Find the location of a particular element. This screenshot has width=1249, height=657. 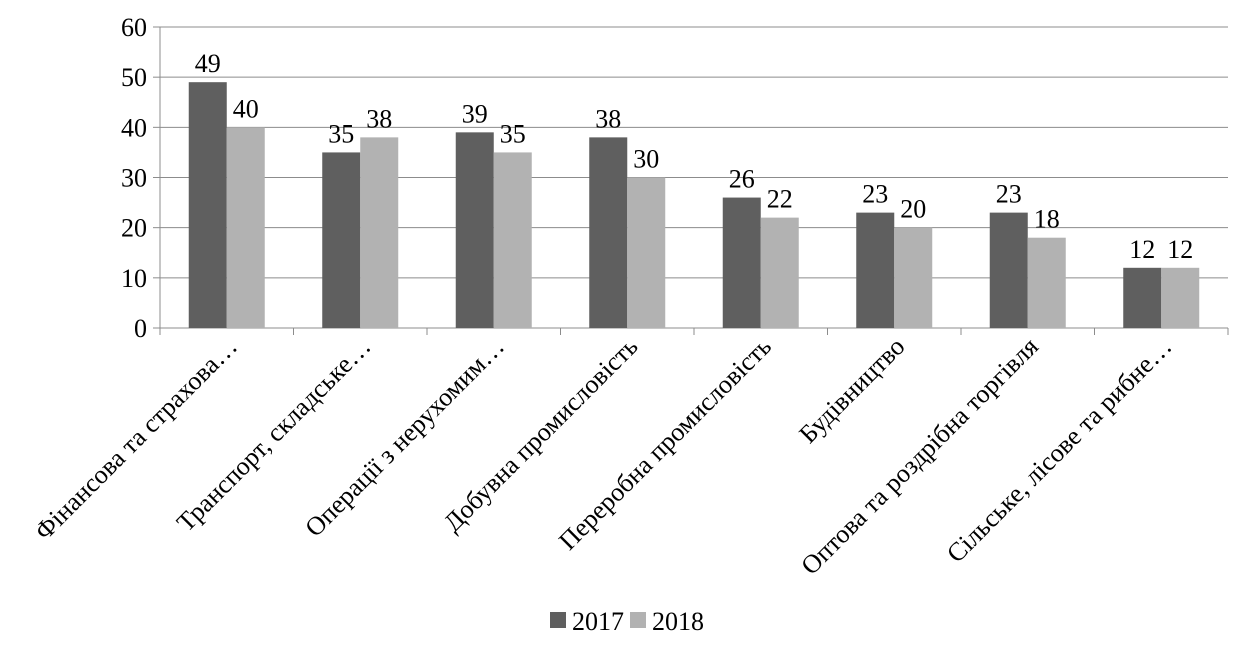

data-label-2018: 40 is located at coordinates (246, 108).